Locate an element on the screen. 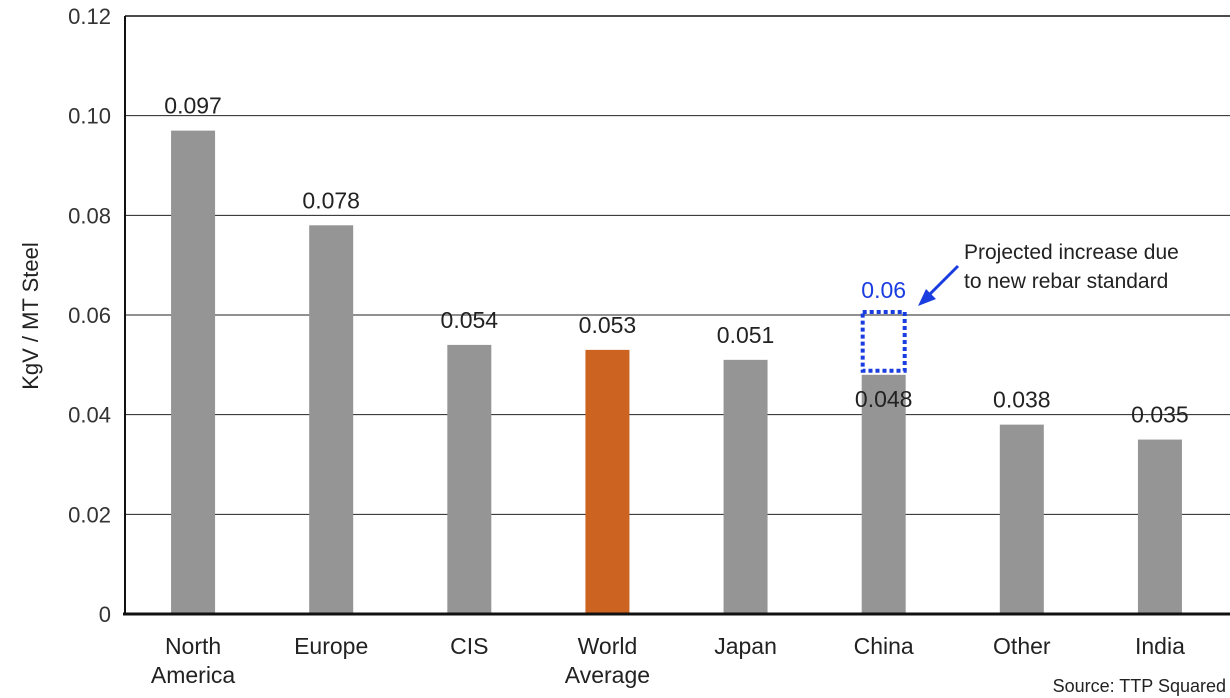 The image size is (1230, 698). y-axis-ticks: 0 0.02 0.04 0.06 0.08 0.10 0.12 is located at coordinates (89, 315).